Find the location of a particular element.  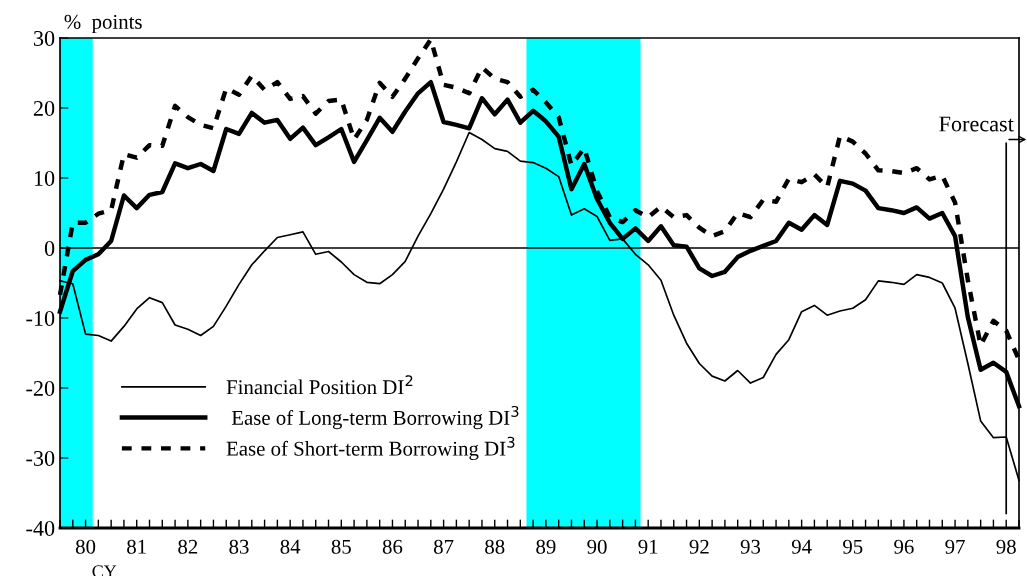

x-tick-label: 82 is located at coordinates (188, 546).